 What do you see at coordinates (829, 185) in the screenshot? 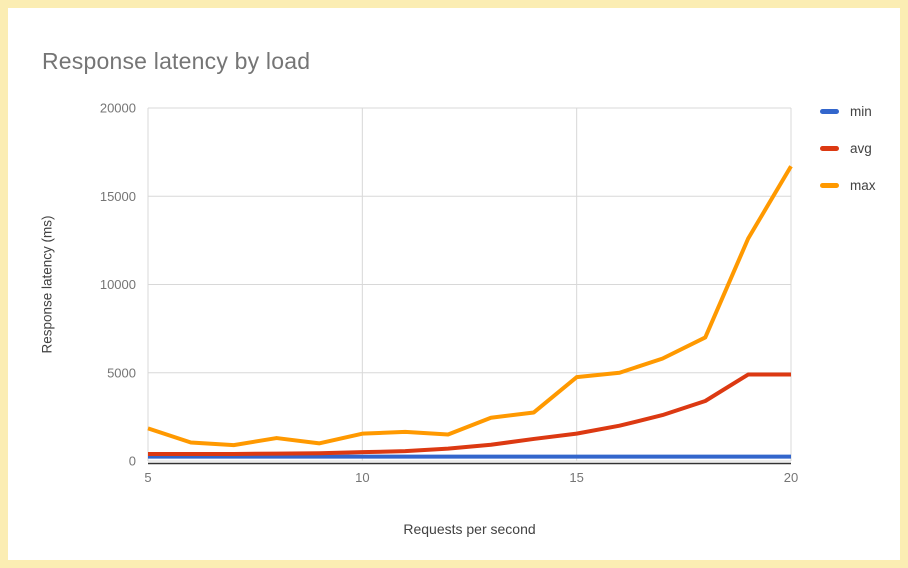
I see `legend-swatch-max-icon` at bounding box center [829, 185].